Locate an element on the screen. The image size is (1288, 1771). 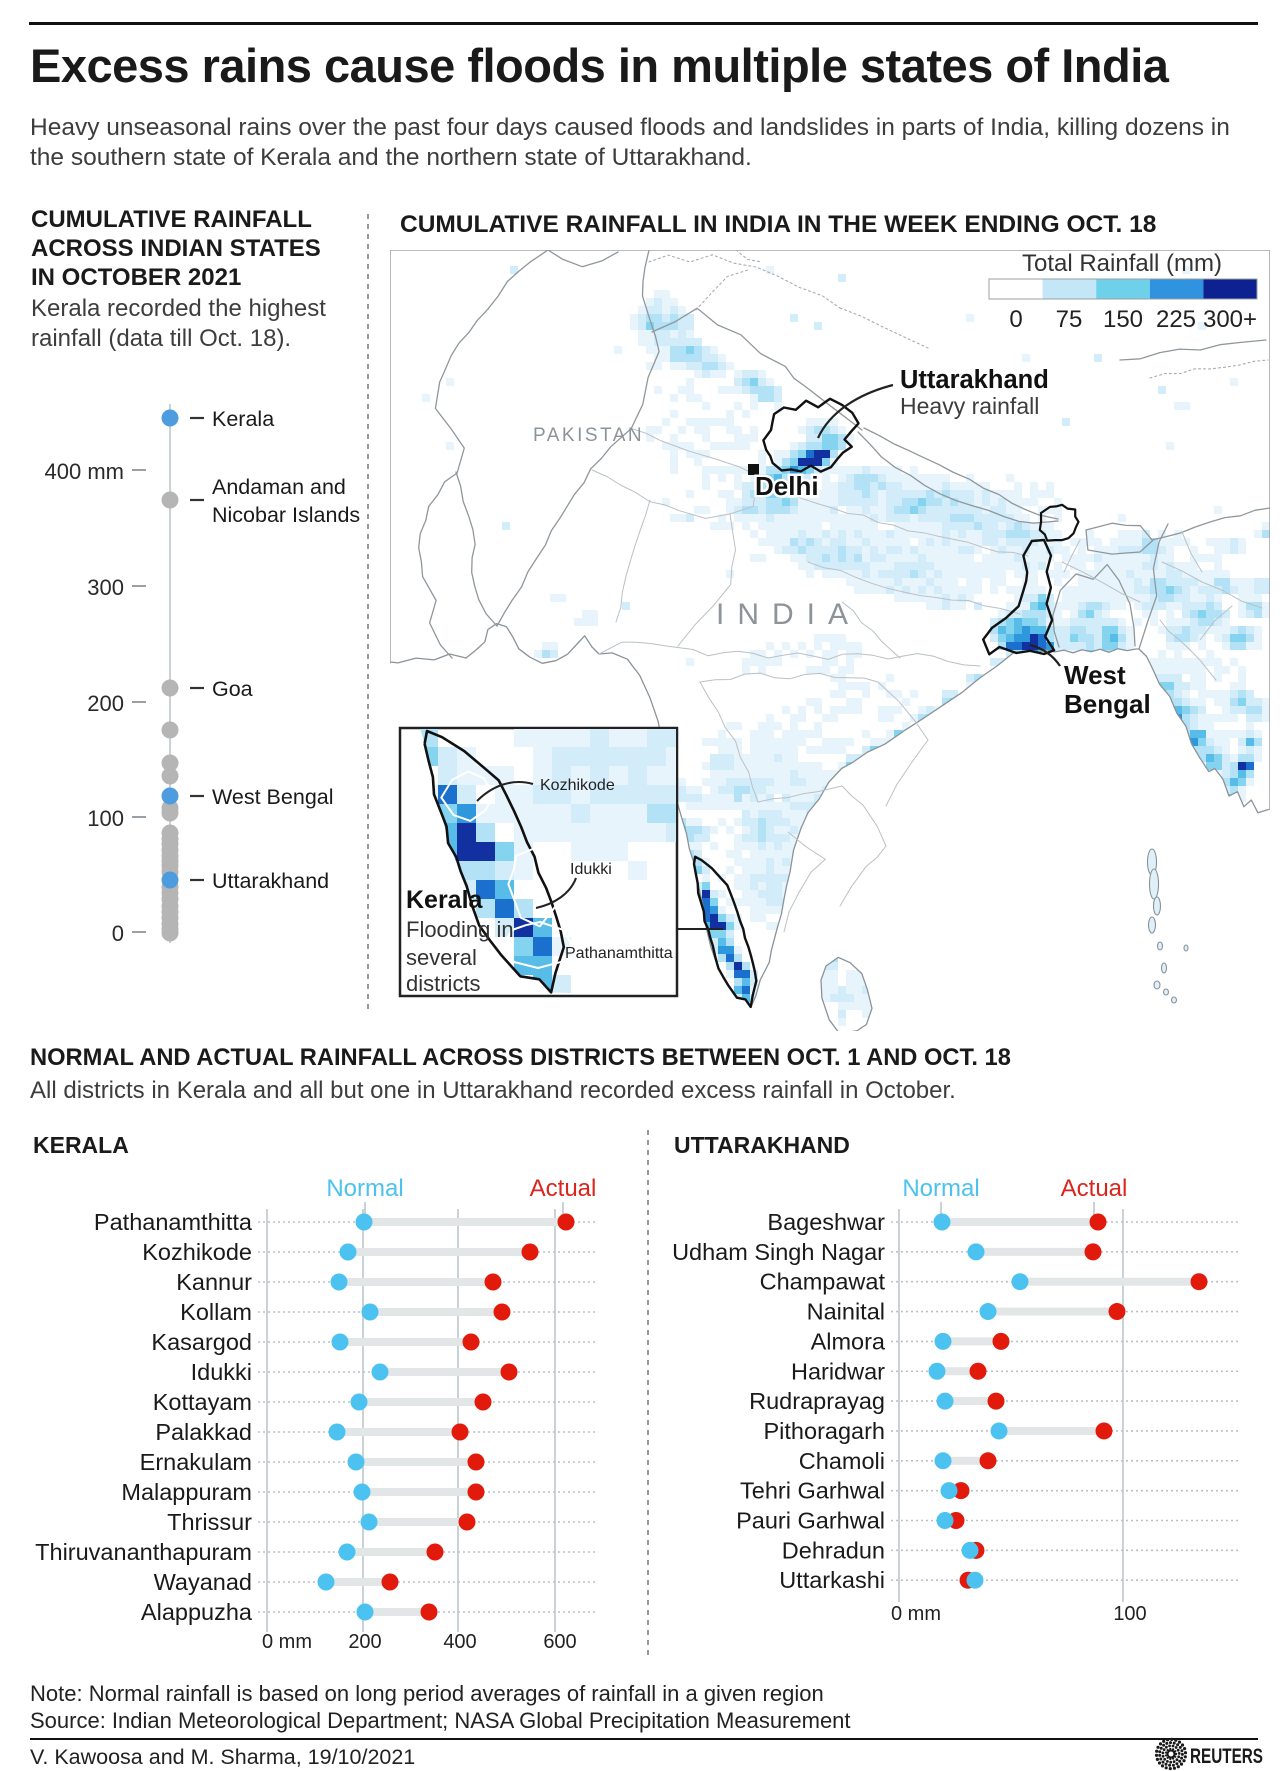
svg-text: 400 mm is located at coordinates (84, 471).